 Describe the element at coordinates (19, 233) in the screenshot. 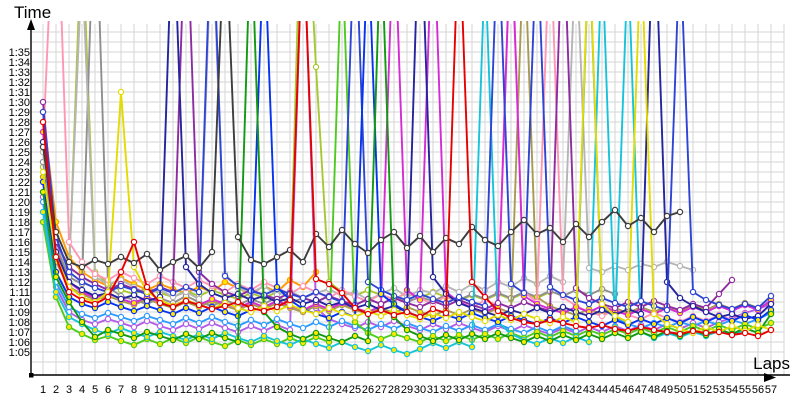

I see `y-tick-label: 1:17` at that location.